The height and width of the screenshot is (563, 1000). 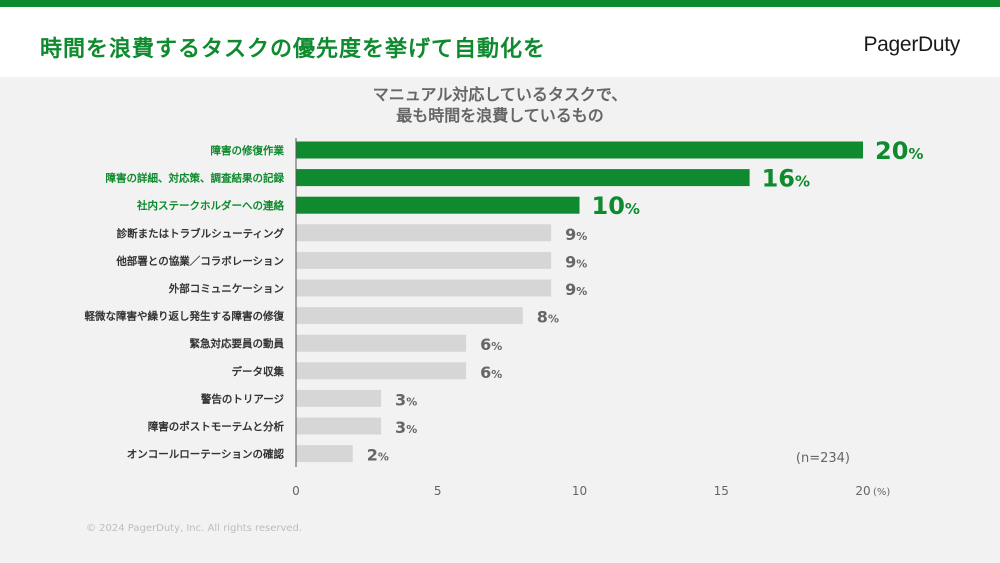 What do you see at coordinates (881, 492) in the screenshot?
I see `x-axis-unit: (%)` at bounding box center [881, 492].